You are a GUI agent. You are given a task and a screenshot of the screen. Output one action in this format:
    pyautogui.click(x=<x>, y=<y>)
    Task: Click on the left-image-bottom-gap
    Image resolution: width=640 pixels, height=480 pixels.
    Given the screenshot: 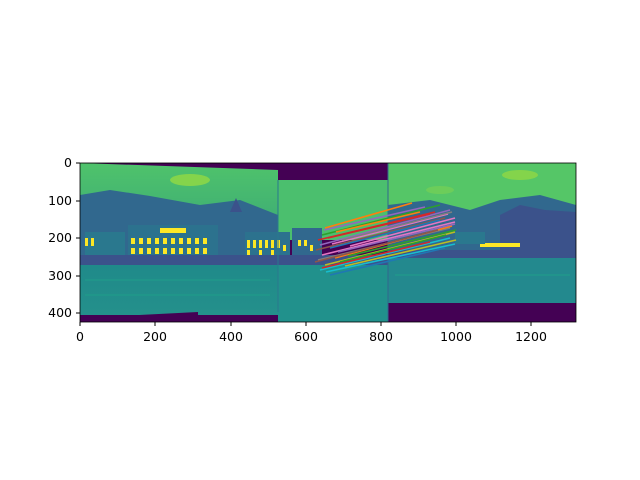 What is the action you would take?
    pyautogui.click(x=139, y=317)
    